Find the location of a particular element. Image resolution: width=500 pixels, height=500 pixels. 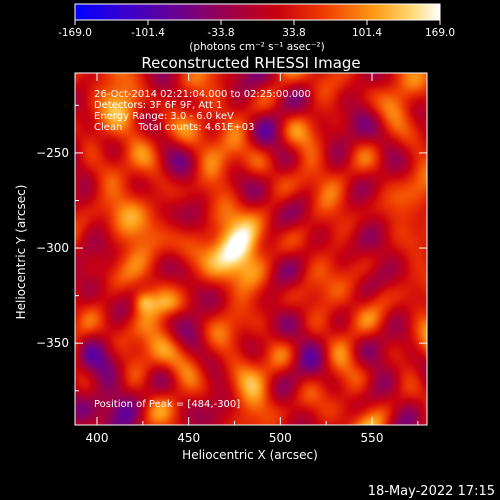

annotation-detectors: Detectors: 3F 6F 9F, Att 1 is located at coordinates (158, 105).